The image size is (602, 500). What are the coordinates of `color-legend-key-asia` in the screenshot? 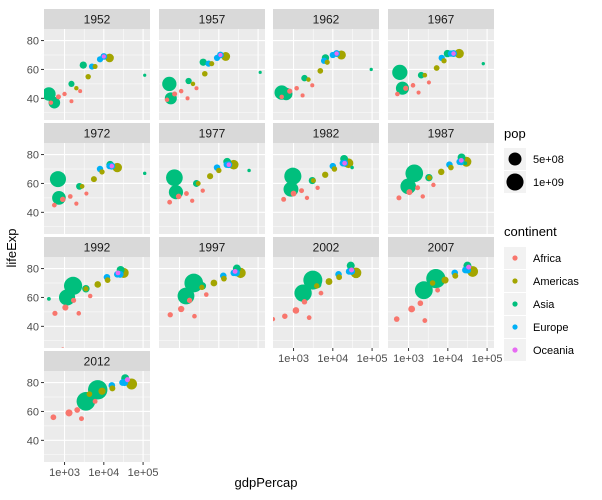 It's located at (515, 304).